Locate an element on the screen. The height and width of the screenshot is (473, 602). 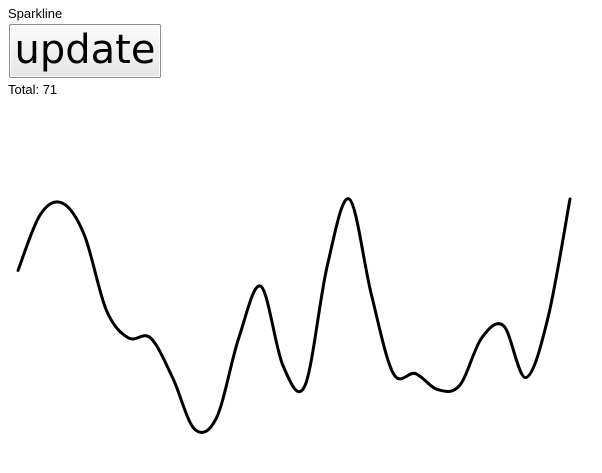
update-button: update is located at coordinates (85, 51).